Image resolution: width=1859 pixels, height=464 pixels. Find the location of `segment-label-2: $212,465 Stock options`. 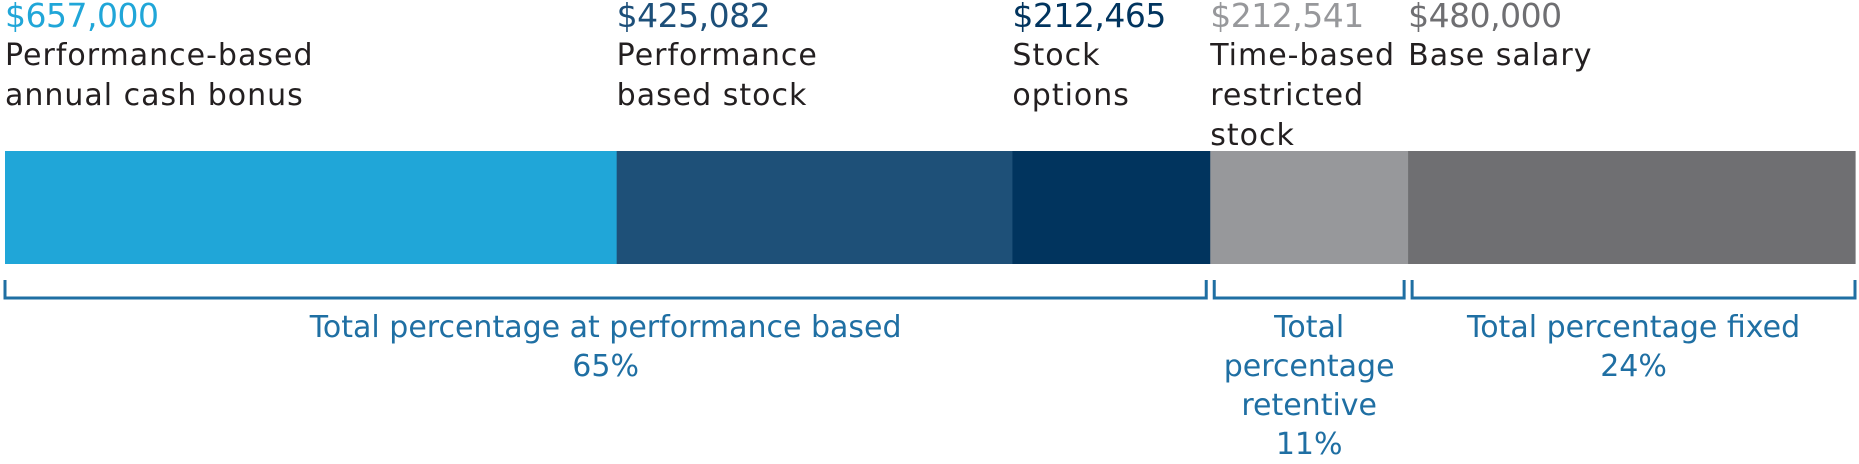

segment-label-2: $212,465 Stock options is located at coordinates (1089, 58).